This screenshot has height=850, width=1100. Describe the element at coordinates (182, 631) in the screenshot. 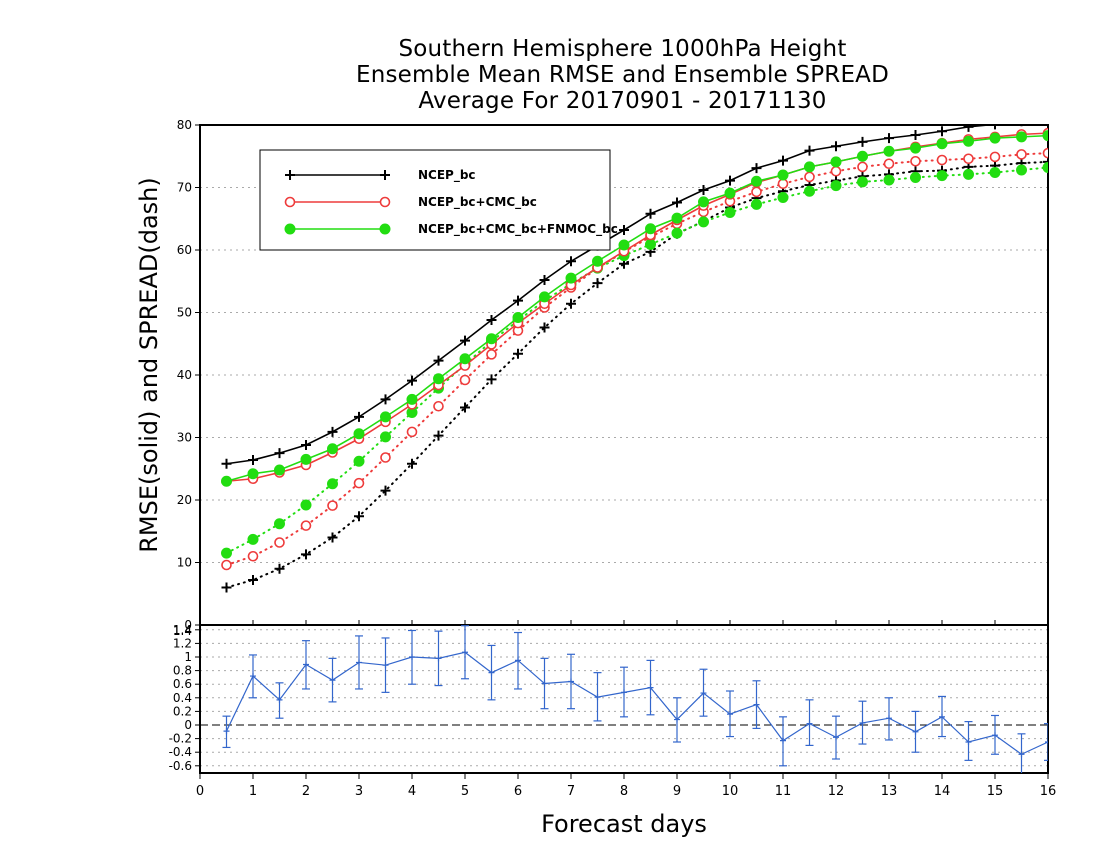

I see `y2-tick-label: 1.4` at that location.